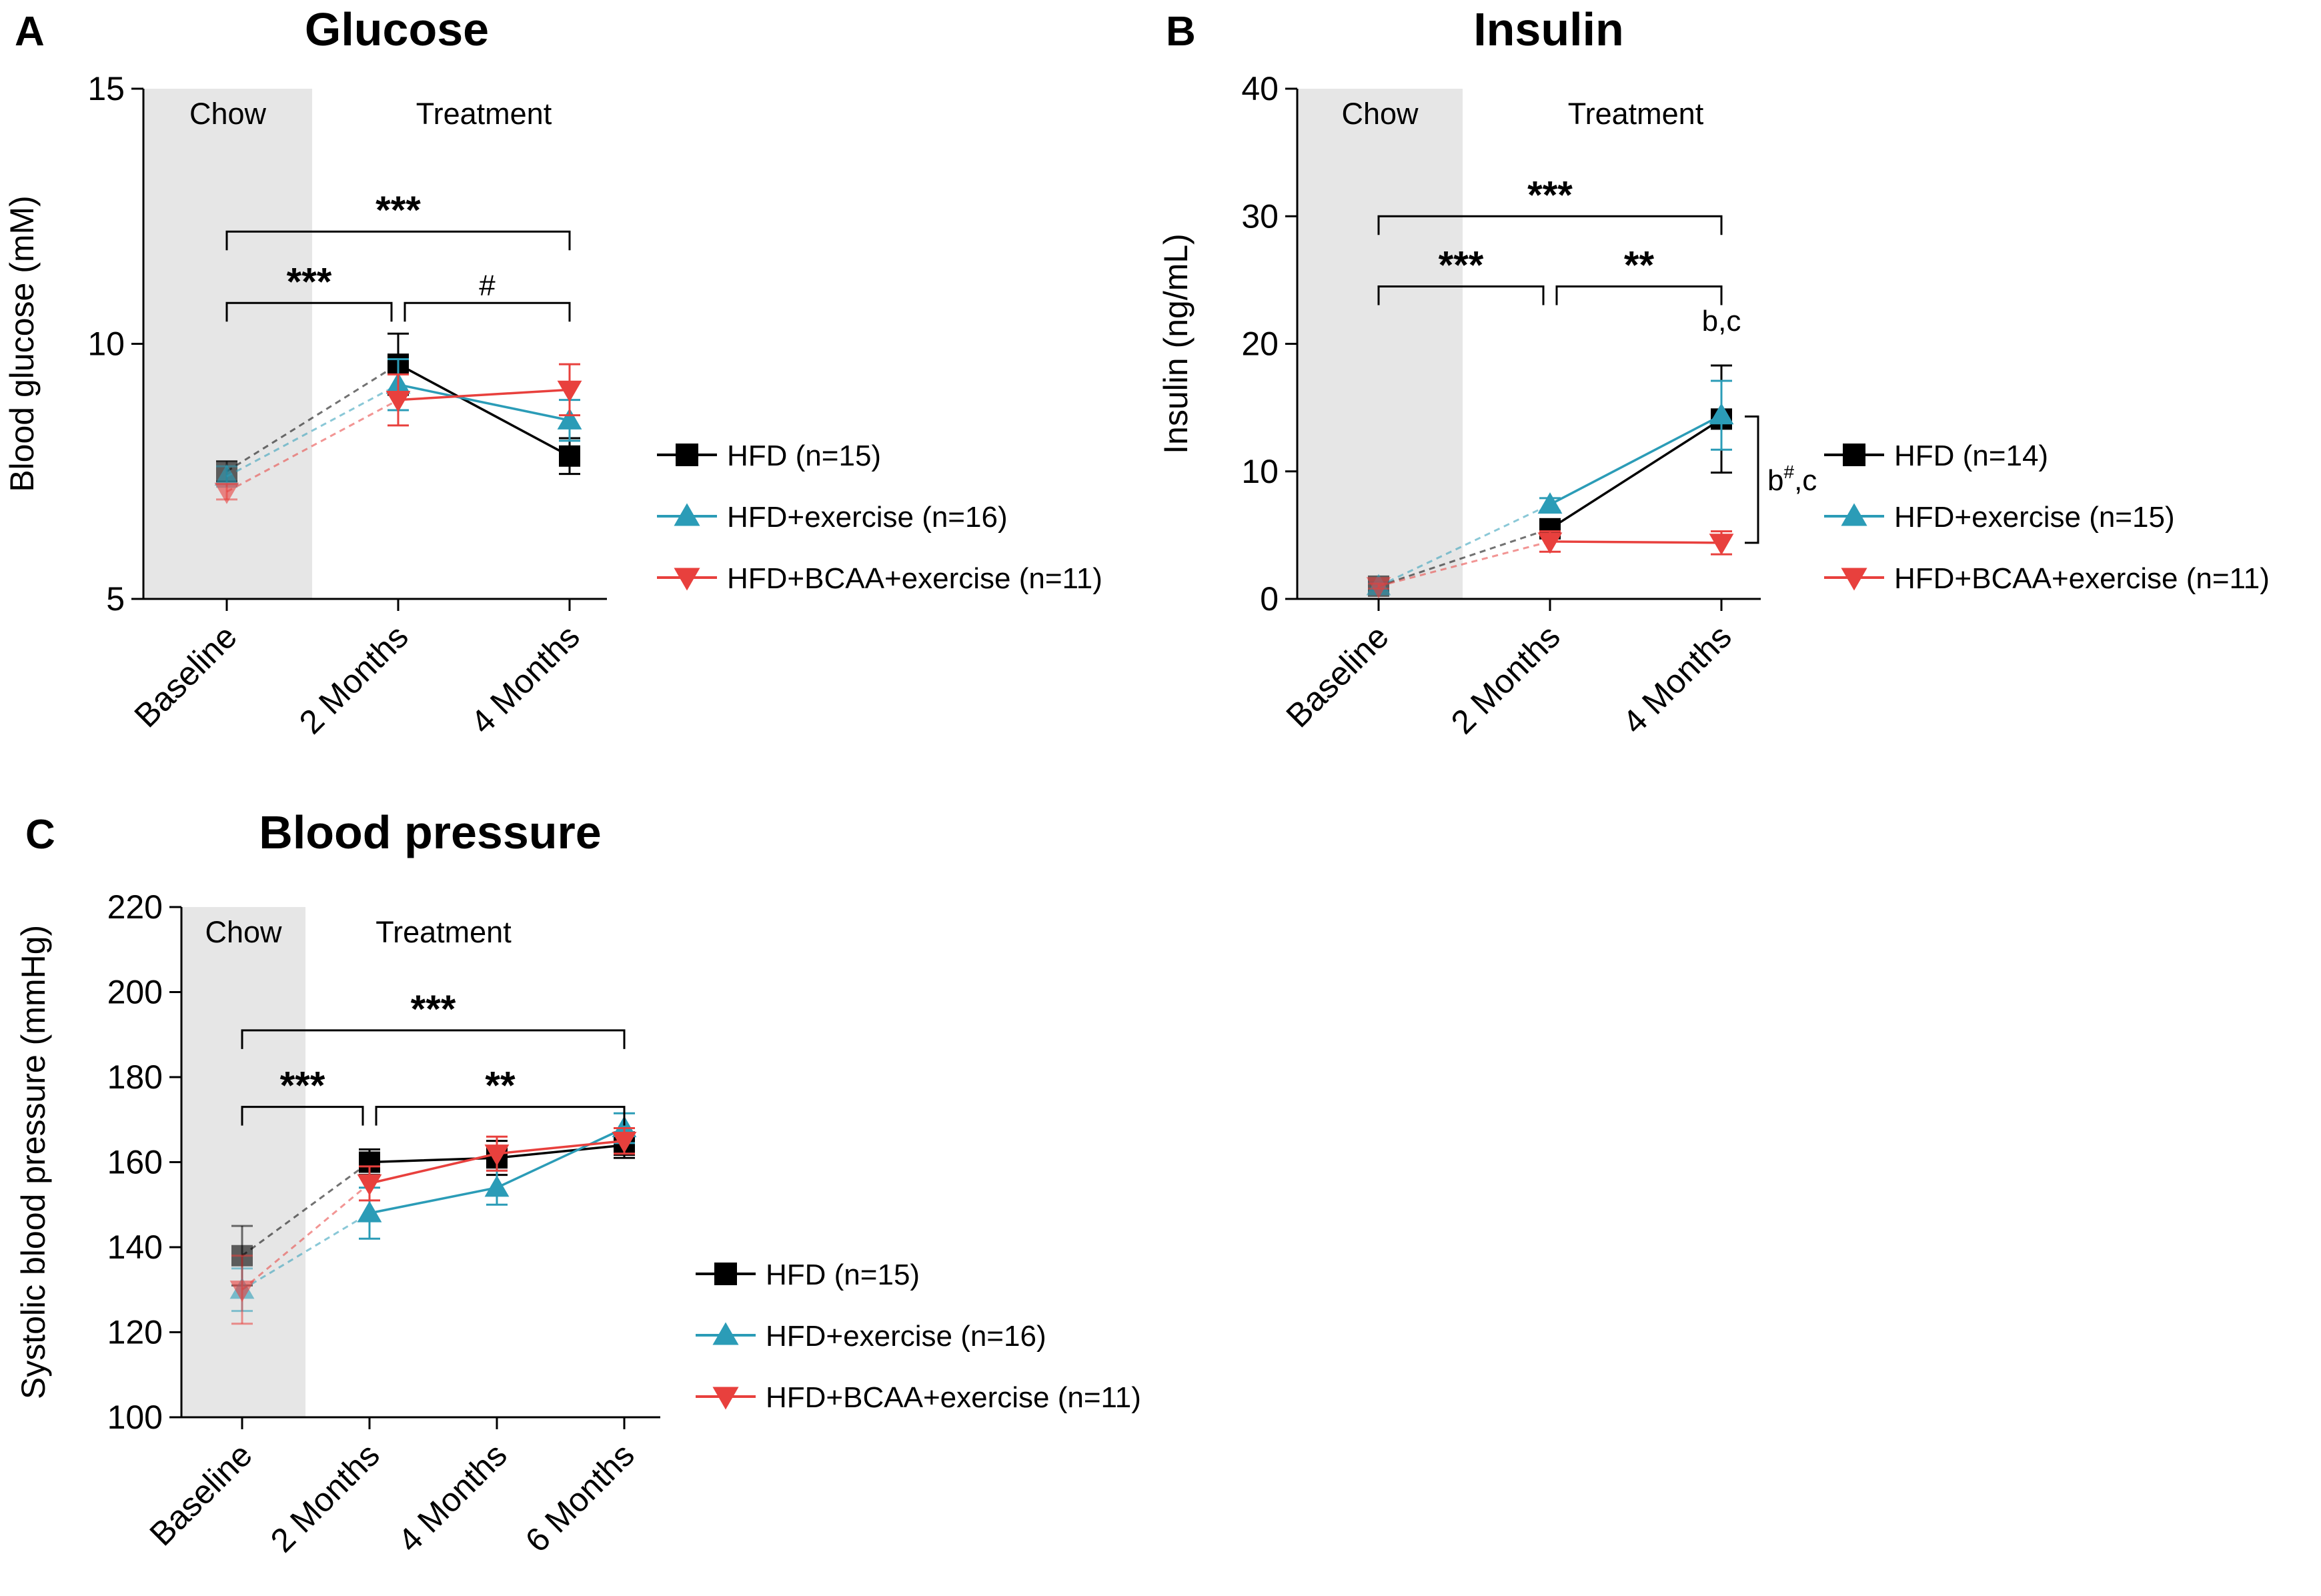 The image size is (2321, 1596). Describe the element at coordinates (135, 907) in the screenshot. I see `y-tick-label: 220` at that location.